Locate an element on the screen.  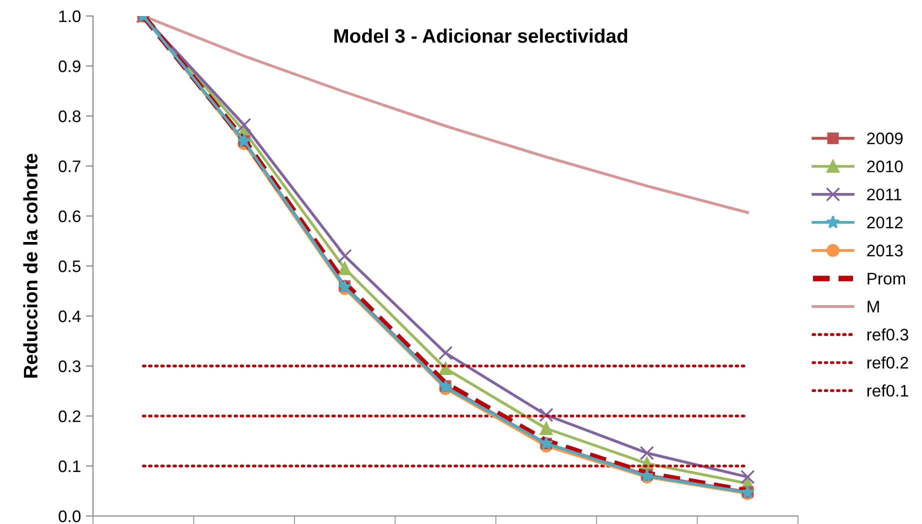
y-axis-title: Reduccion de la cohorte is located at coordinates (30, 266).